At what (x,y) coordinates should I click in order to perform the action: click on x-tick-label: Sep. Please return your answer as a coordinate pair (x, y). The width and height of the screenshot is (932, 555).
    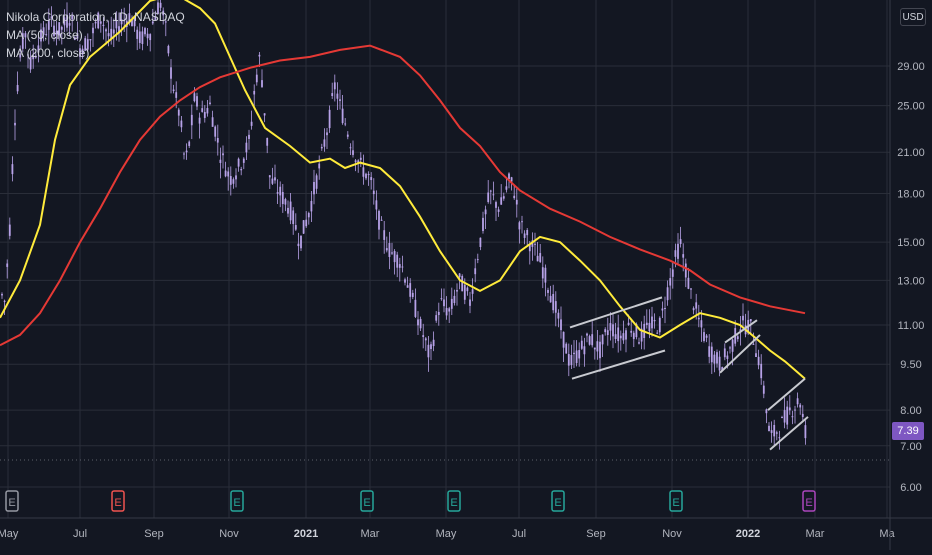
    Looking at the image, I should click on (154, 534).